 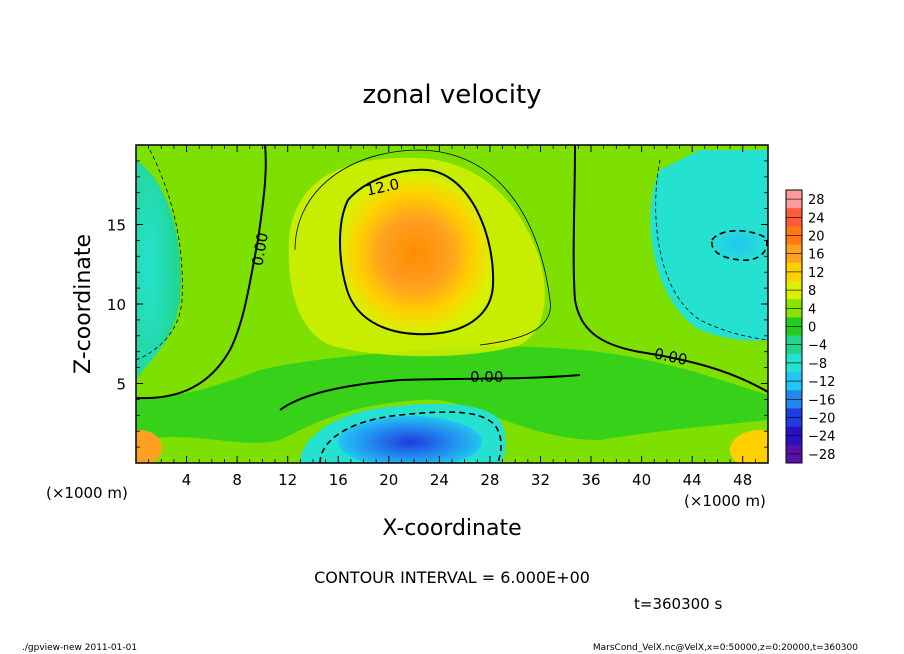 I want to click on colorbar-label: −28, so click(x=821, y=455).